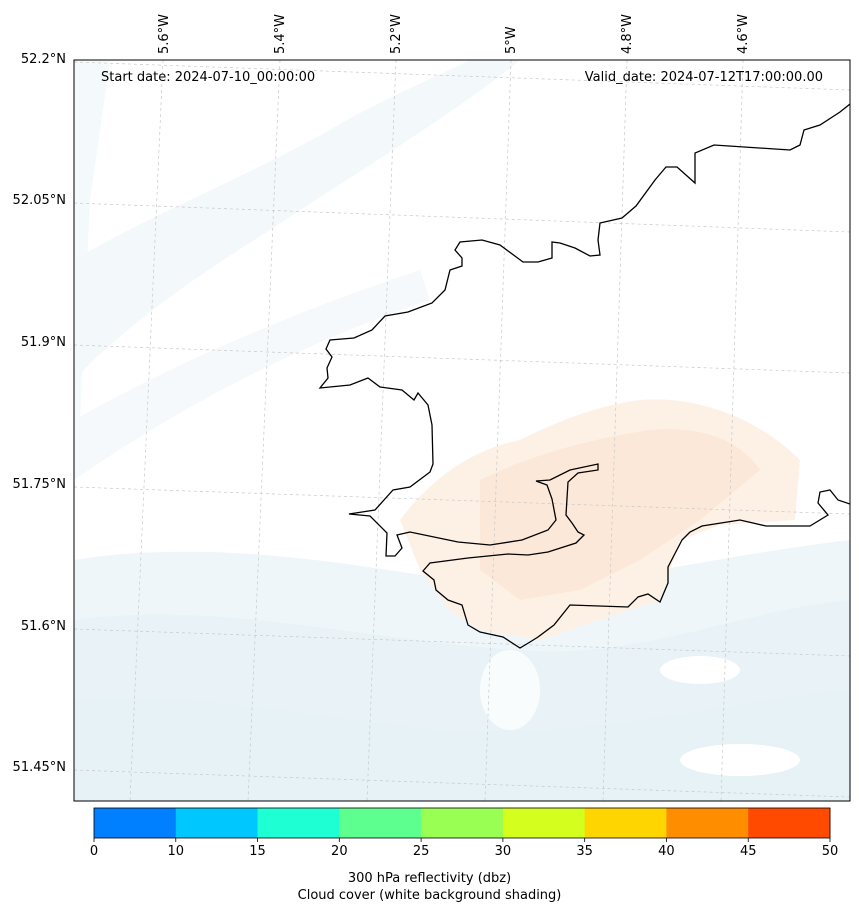 The width and height of the screenshot is (859, 914). I want to click on colorbar-frame, so click(462, 823).